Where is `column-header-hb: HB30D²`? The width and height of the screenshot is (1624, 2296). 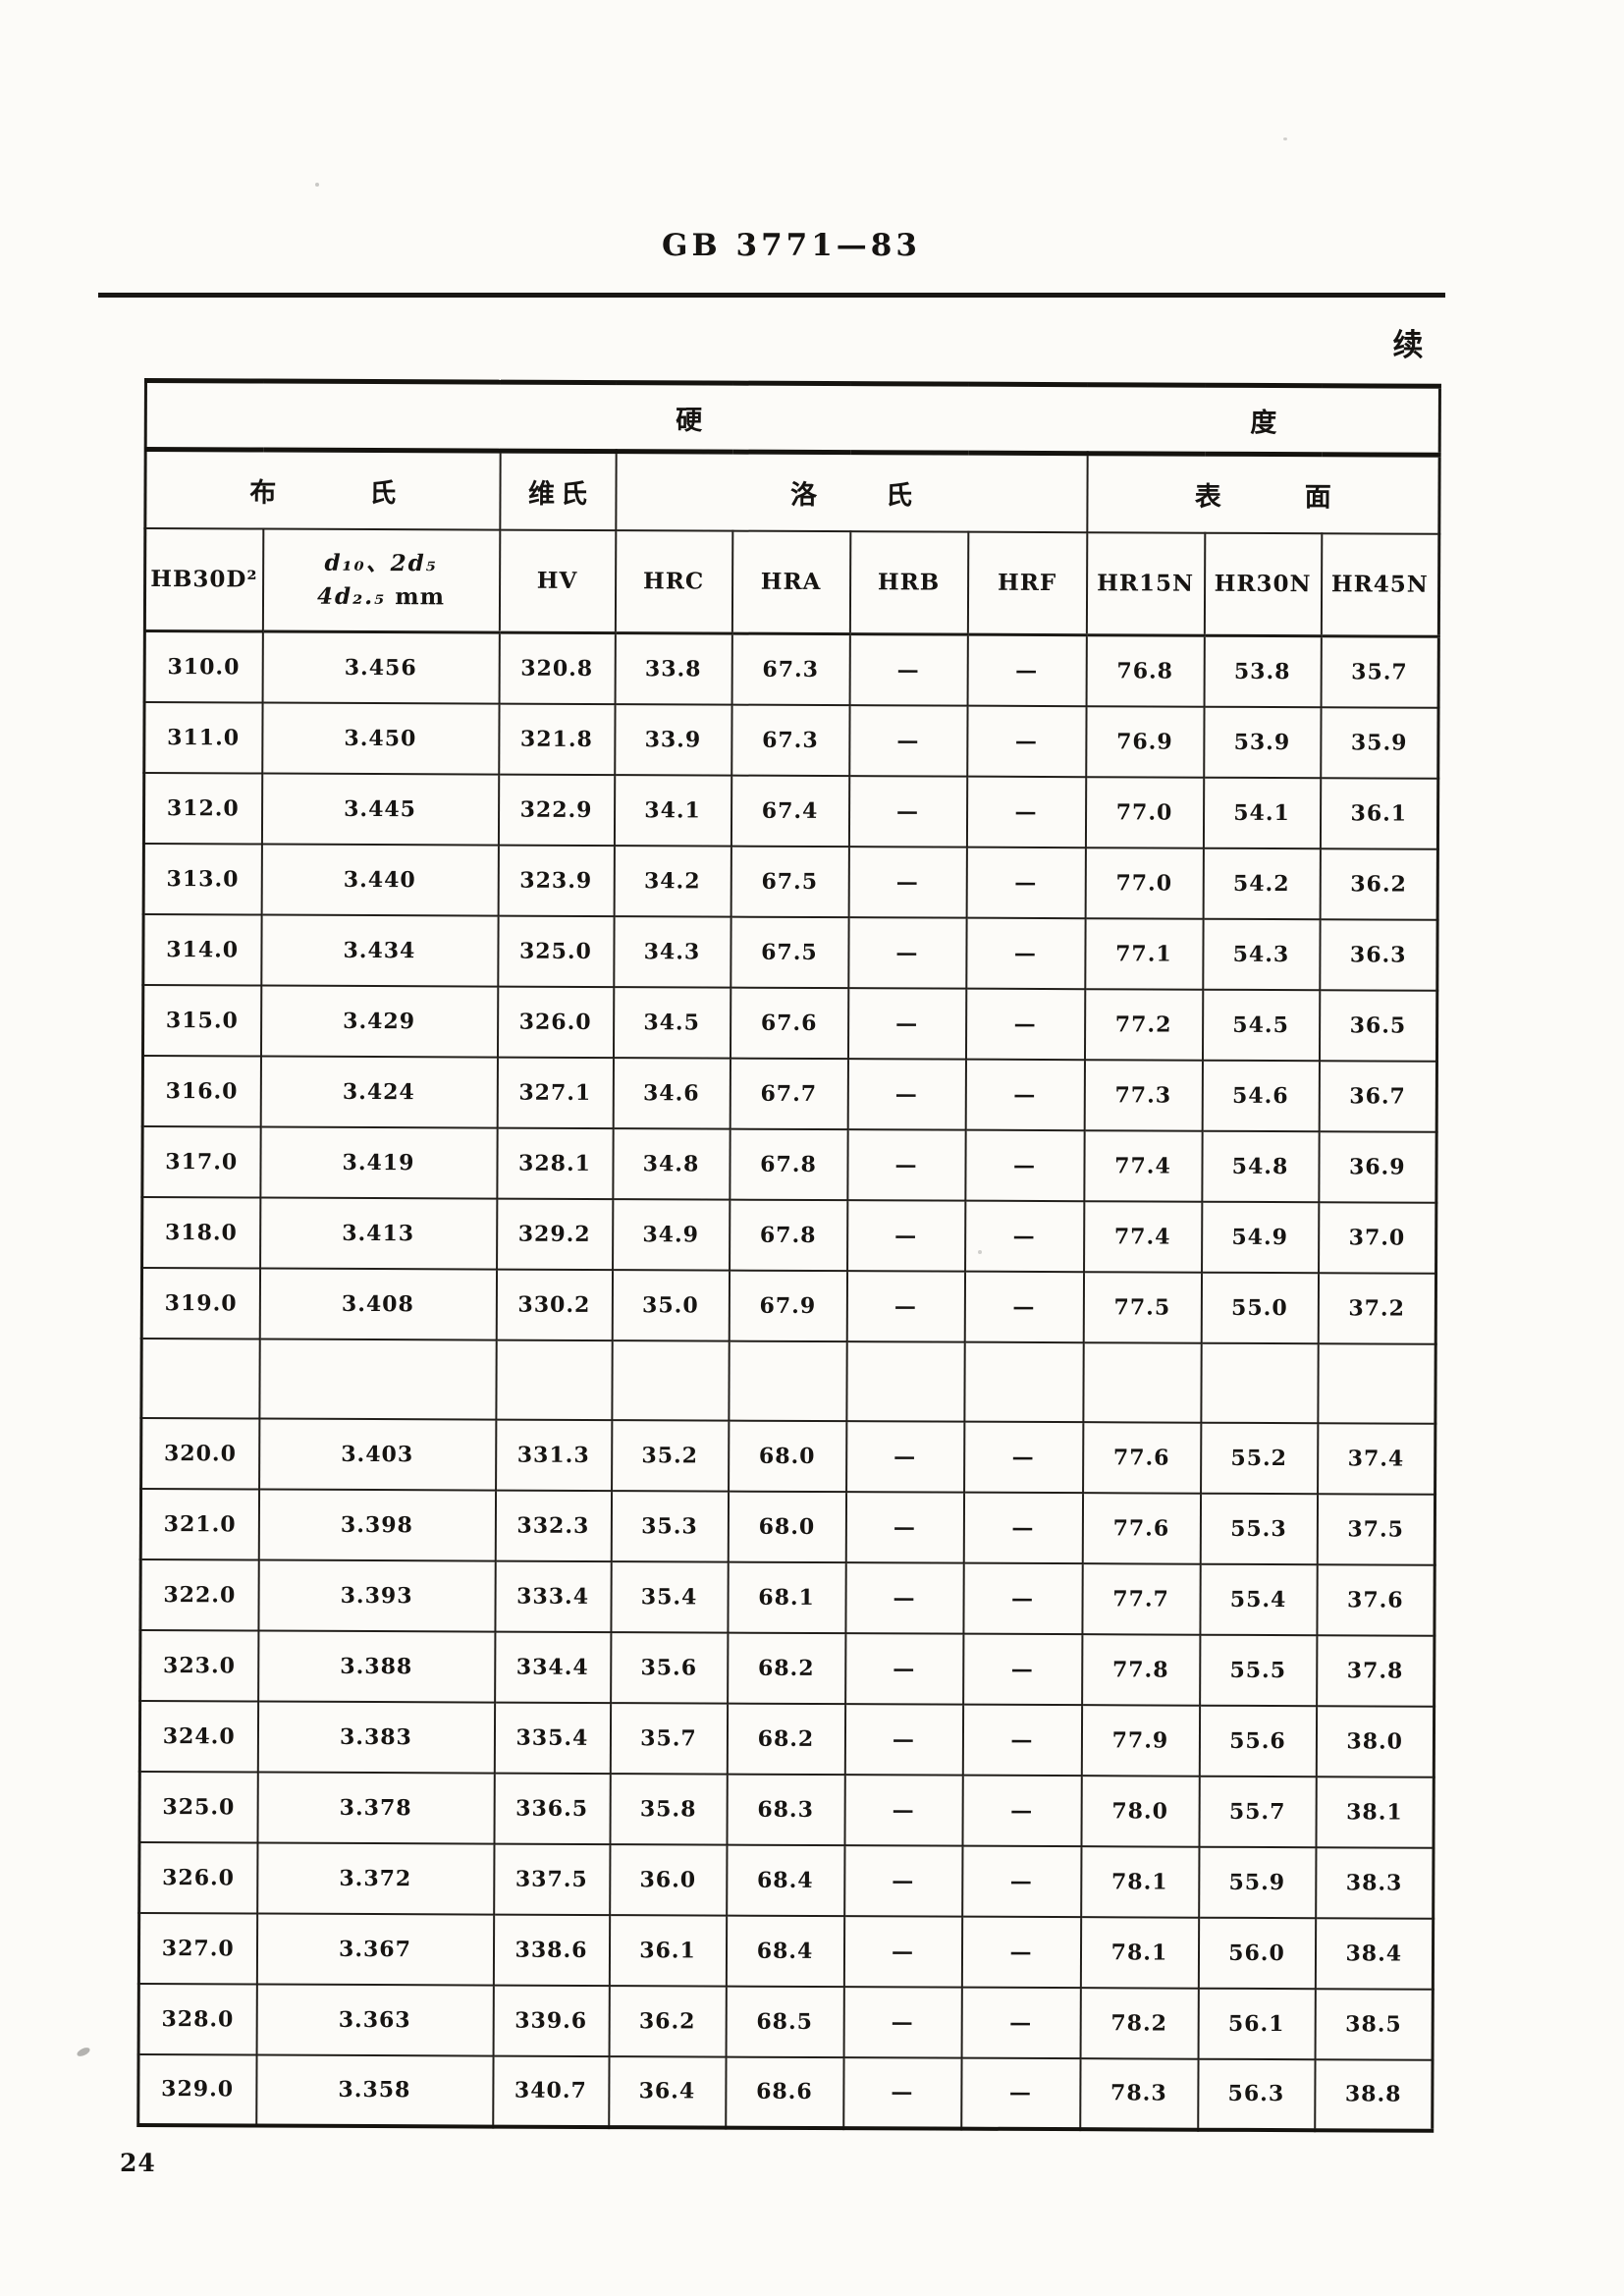 column-header-hb: HB30D² is located at coordinates (203, 579).